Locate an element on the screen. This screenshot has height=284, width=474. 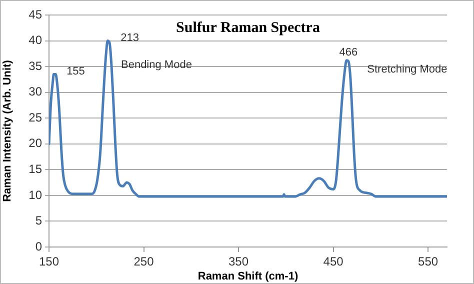
x-tick-label: 550 is located at coordinates (428, 261).